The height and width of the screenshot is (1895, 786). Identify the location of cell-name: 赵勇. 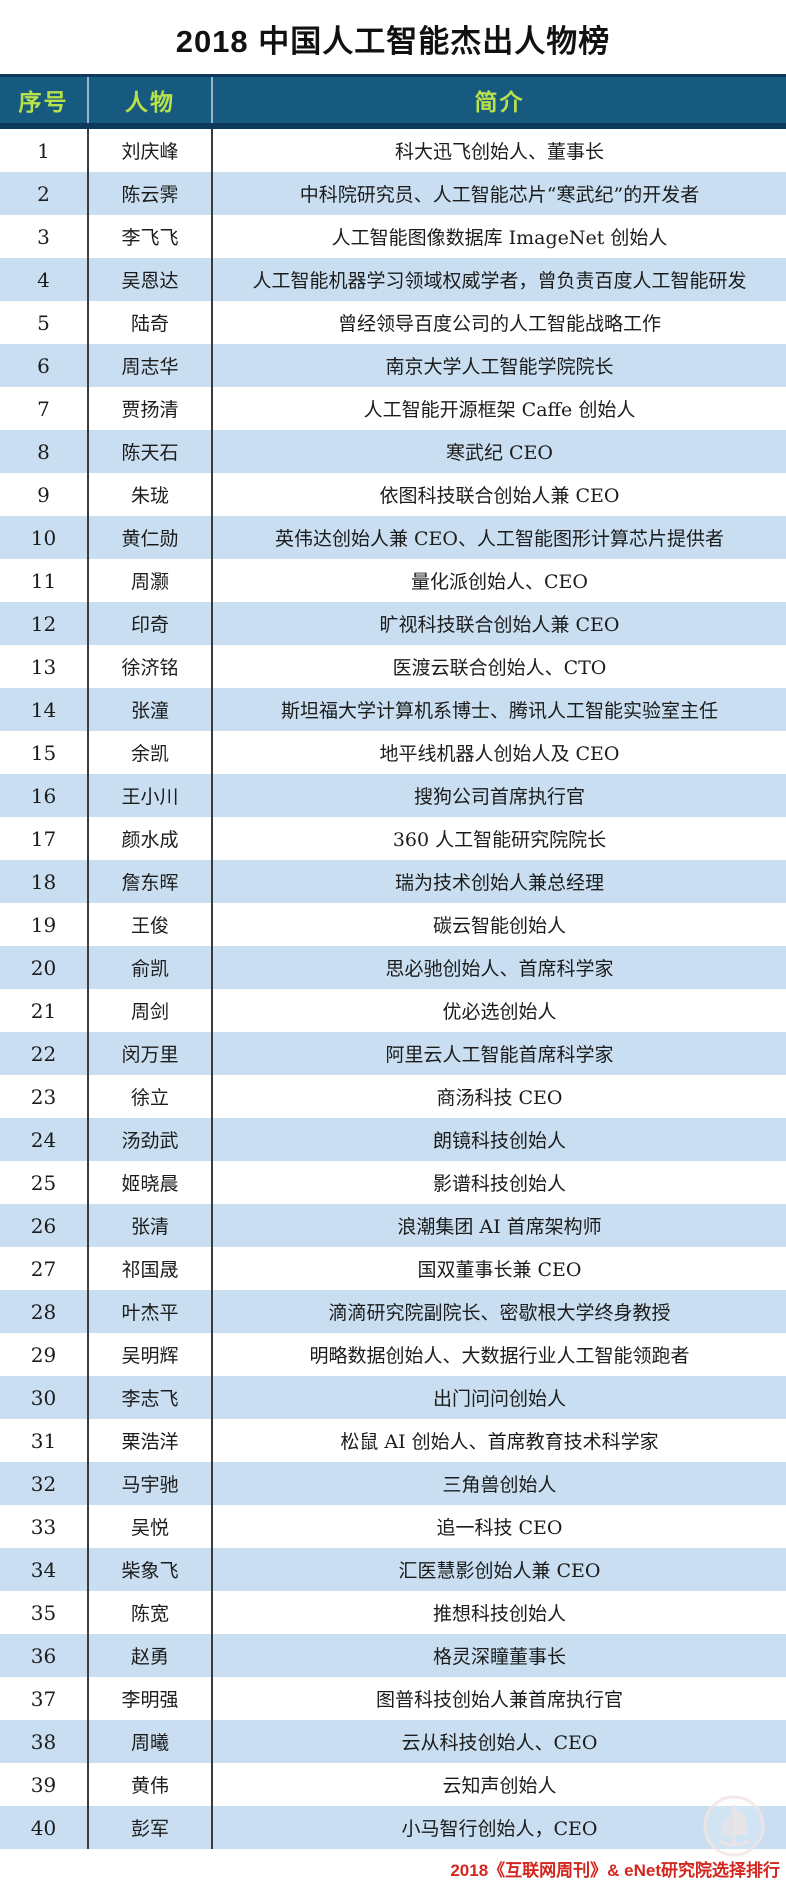
(150, 1655).